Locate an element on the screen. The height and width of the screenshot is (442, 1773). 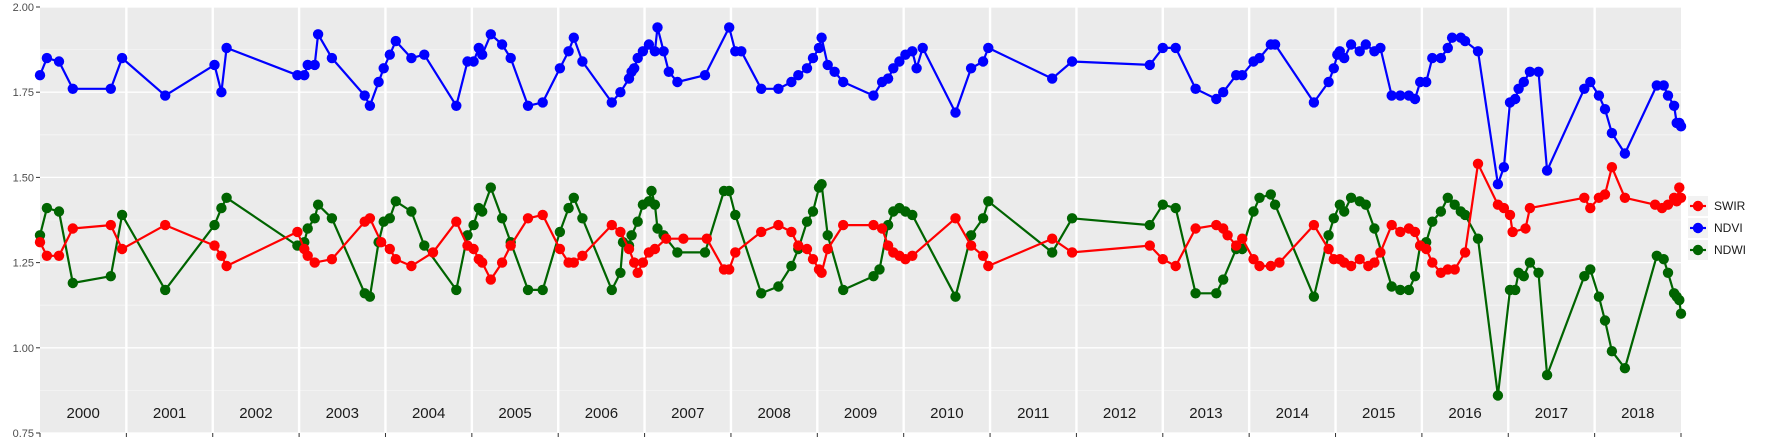
x-tick-label: 2008 is located at coordinates (773, 413).